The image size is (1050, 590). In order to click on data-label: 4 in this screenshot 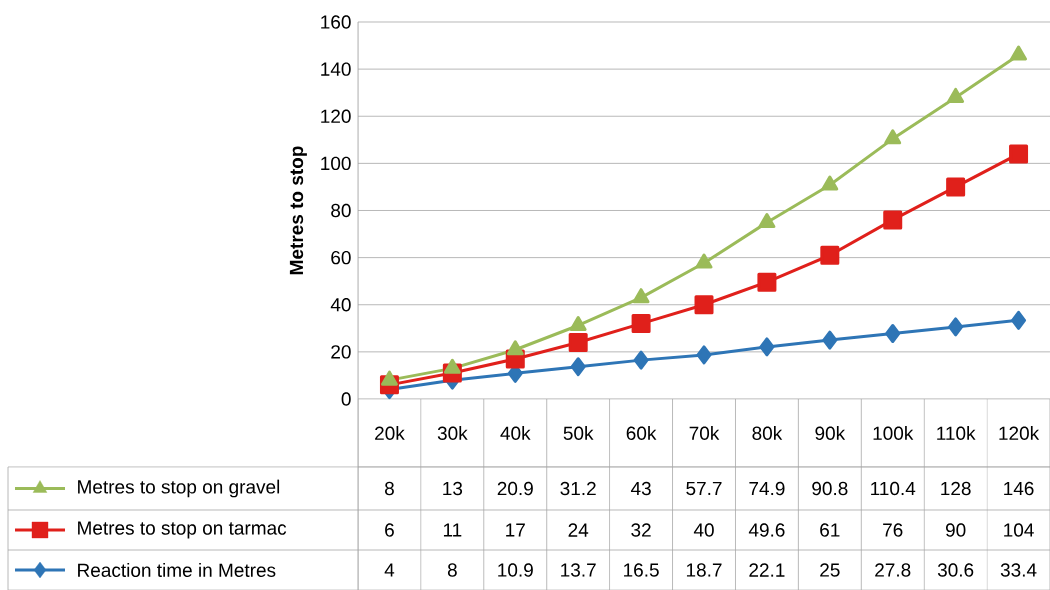, I will do `click(389, 570)`.